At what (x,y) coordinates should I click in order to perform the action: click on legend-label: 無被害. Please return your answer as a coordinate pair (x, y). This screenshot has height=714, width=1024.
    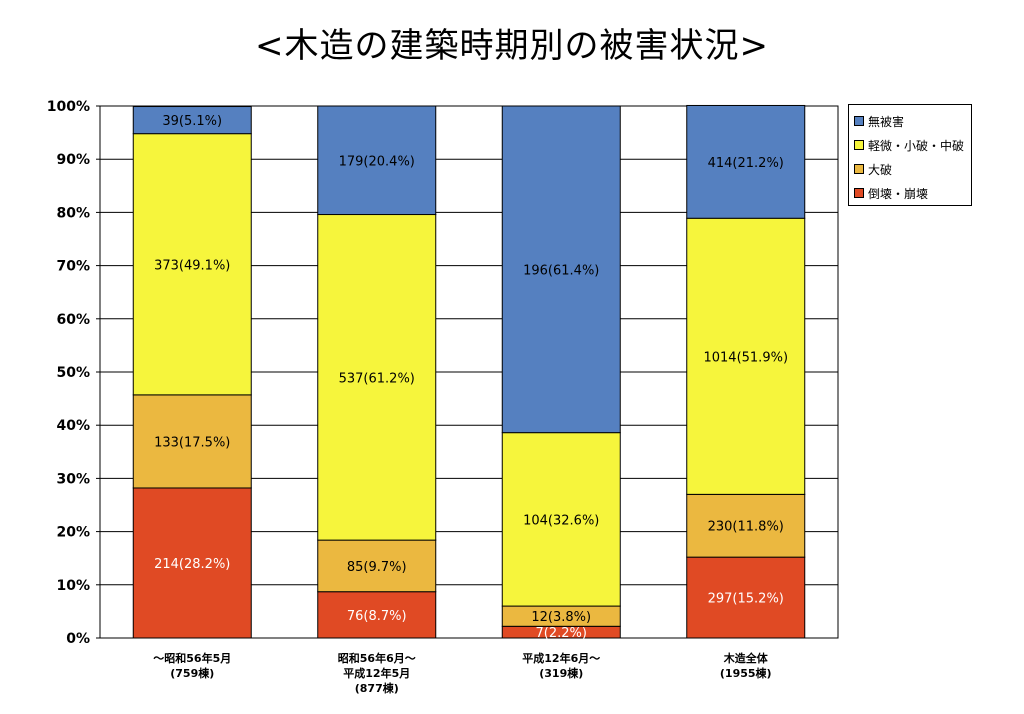
    Looking at the image, I should click on (886, 121).